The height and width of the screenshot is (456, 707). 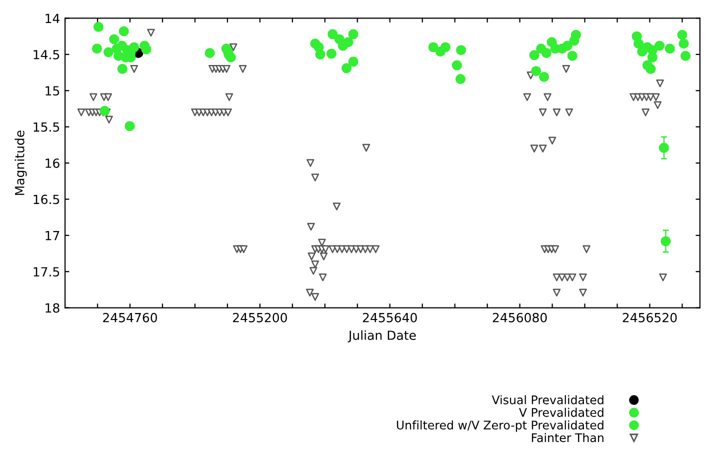 What do you see at coordinates (53, 308) in the screenshot?
I see `y-tick-label: 18` at bounding box center [53, 308].